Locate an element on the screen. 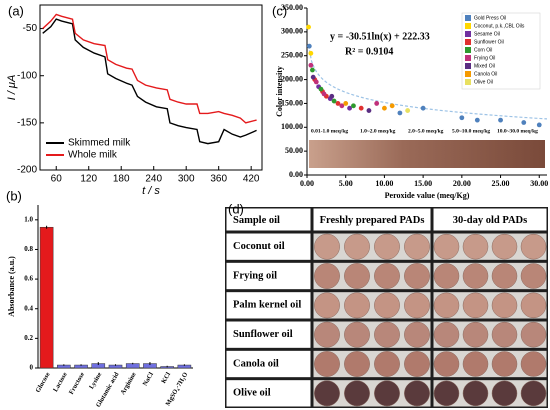 This screenshot has width=550, height=410. x-tick-label: 10.00 is located at coordinates (384, 183).